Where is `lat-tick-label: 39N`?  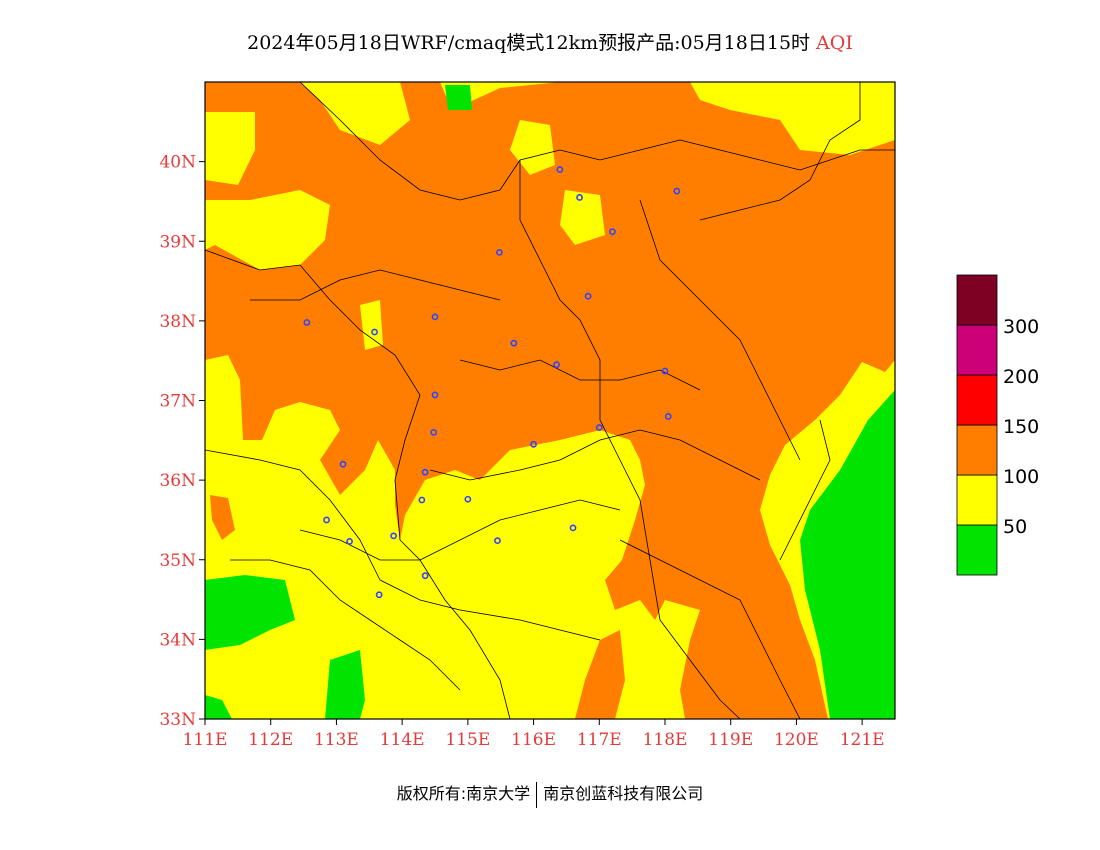
lat-tick-label: 39N is located at coordinates (177, 242).